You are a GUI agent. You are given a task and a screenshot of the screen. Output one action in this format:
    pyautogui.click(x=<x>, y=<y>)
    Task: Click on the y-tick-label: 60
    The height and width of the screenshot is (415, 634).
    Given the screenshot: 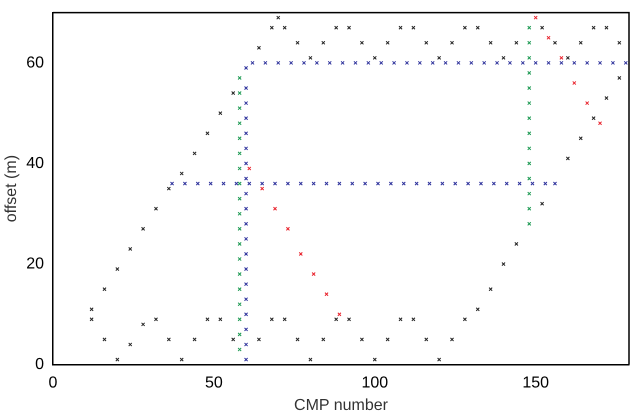 What is the action you would take?
    pyautogui.click(x=35, y=63)
    